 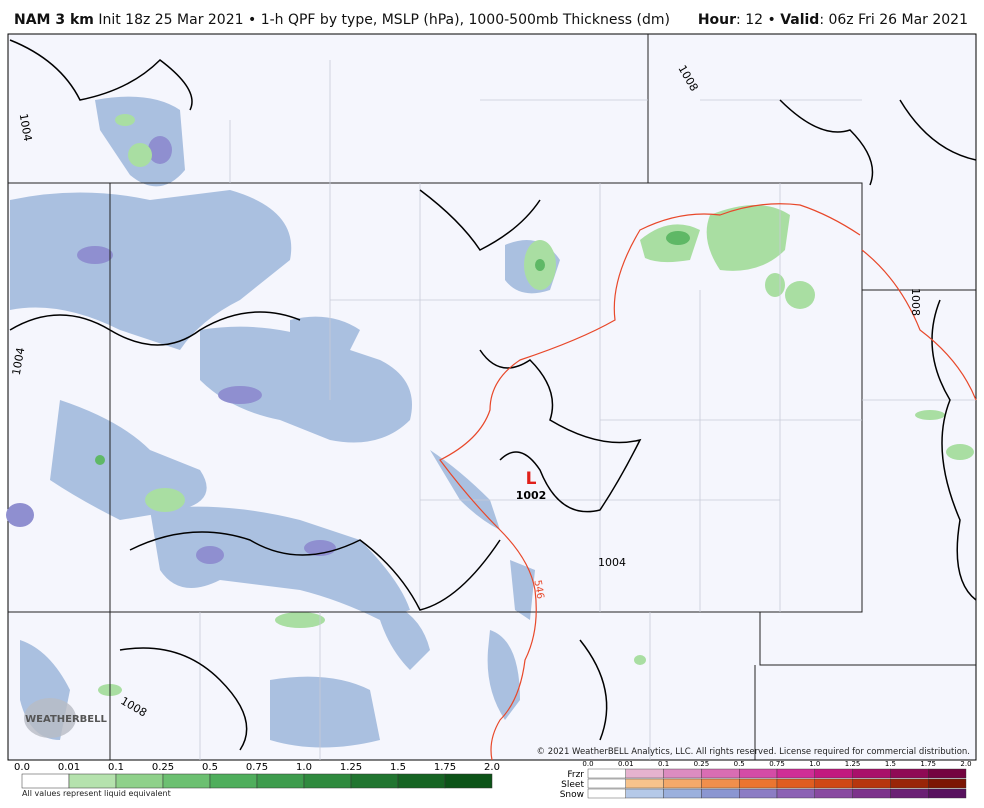 What do you see at coordinates (116, 767) in the screenshot?
I see `legend-tick: 0.1` at bounding box center [116, 767].